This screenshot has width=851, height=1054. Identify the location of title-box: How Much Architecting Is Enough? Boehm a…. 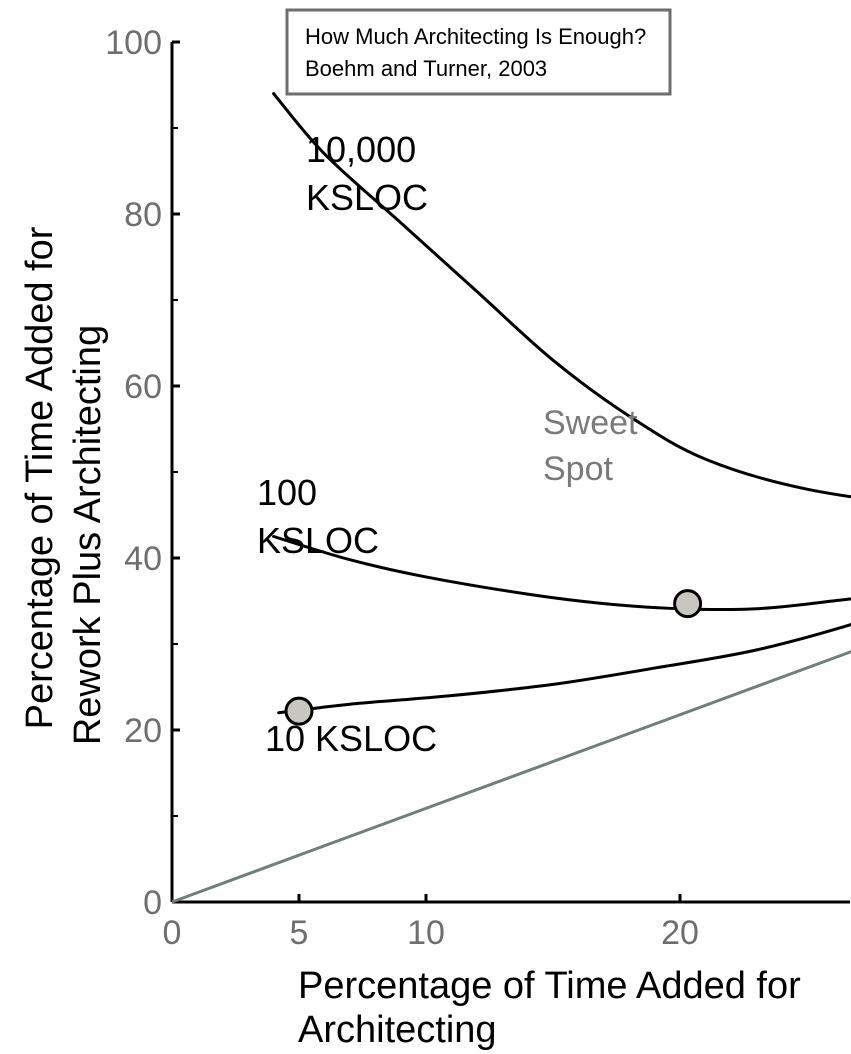
(478, 52).